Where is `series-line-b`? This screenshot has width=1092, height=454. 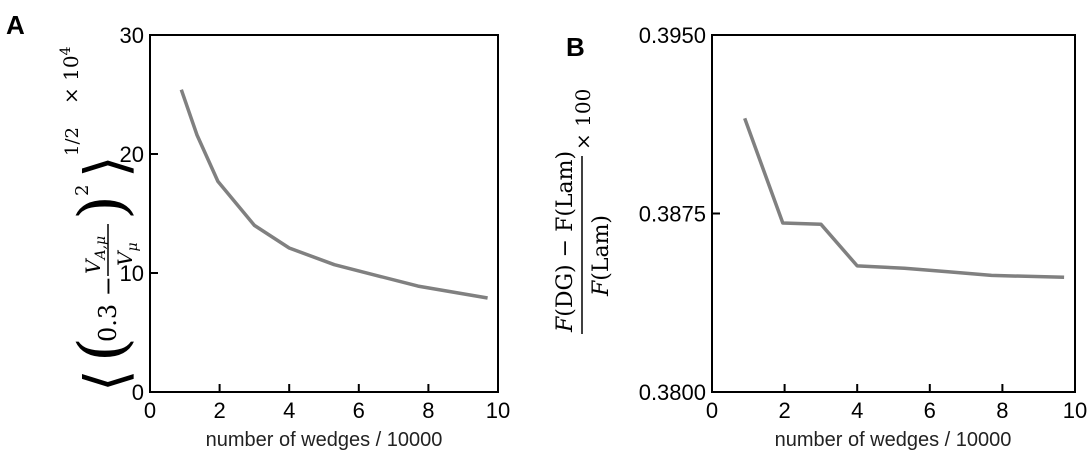
series-line-b is located at coordinates (904, 198).